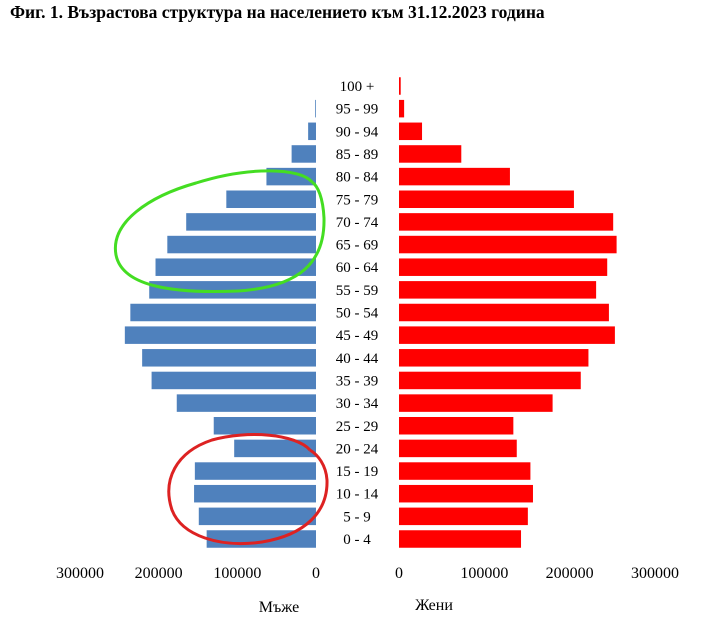 Image resolution: width=725 pixels, height=622 pixels. What do you see at coordinates (357, 381) in the screenshot?
I see `age-group-label: 35 - 39` at bounding box center [357, 381].